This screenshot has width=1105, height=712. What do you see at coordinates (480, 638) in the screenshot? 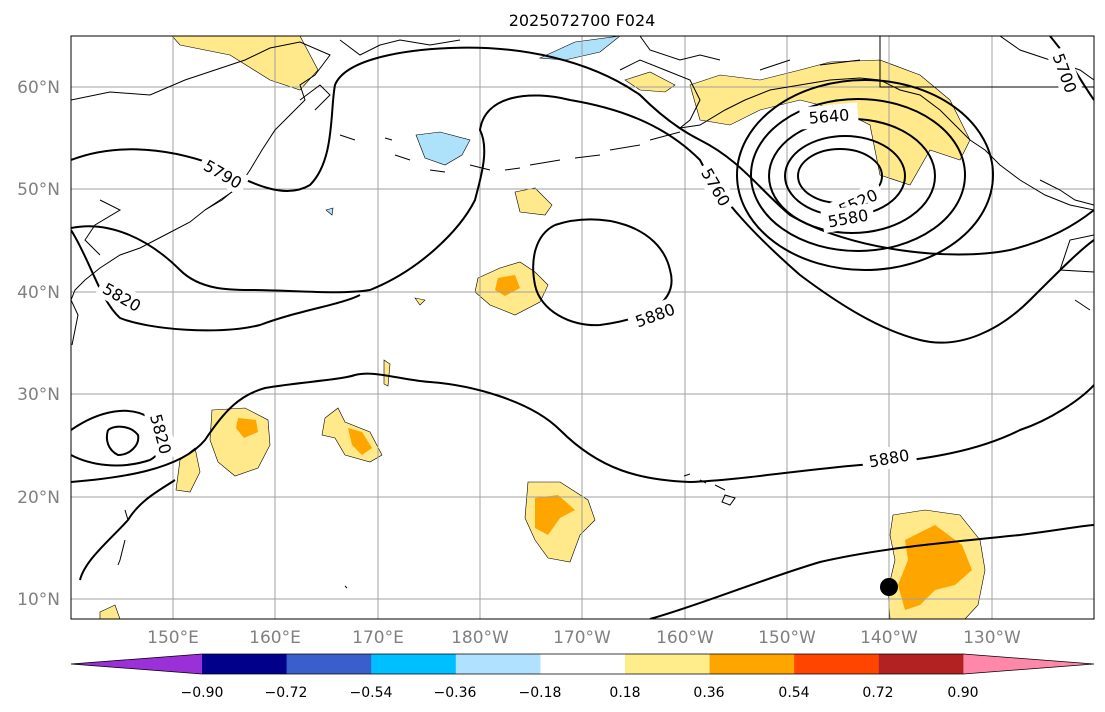
I see `lon-label: 180°W` at bounding box center [480, 638].